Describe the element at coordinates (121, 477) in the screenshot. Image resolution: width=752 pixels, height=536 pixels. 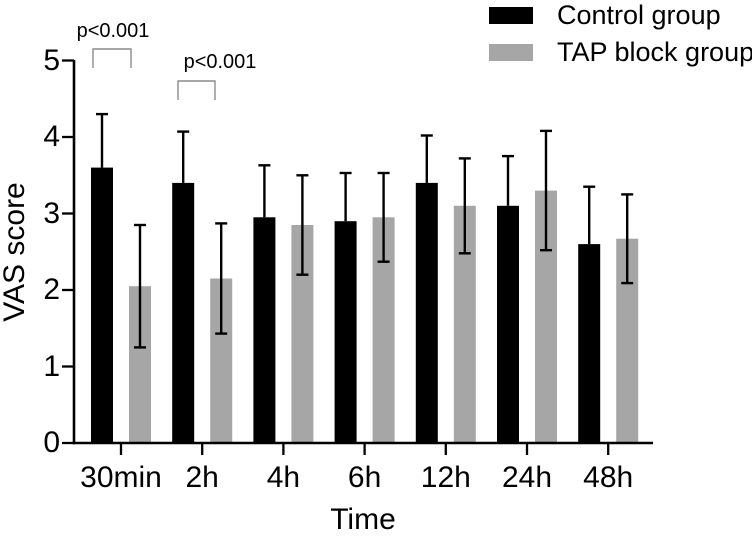
I see `x-tick-label-30min: 30min` at that location.